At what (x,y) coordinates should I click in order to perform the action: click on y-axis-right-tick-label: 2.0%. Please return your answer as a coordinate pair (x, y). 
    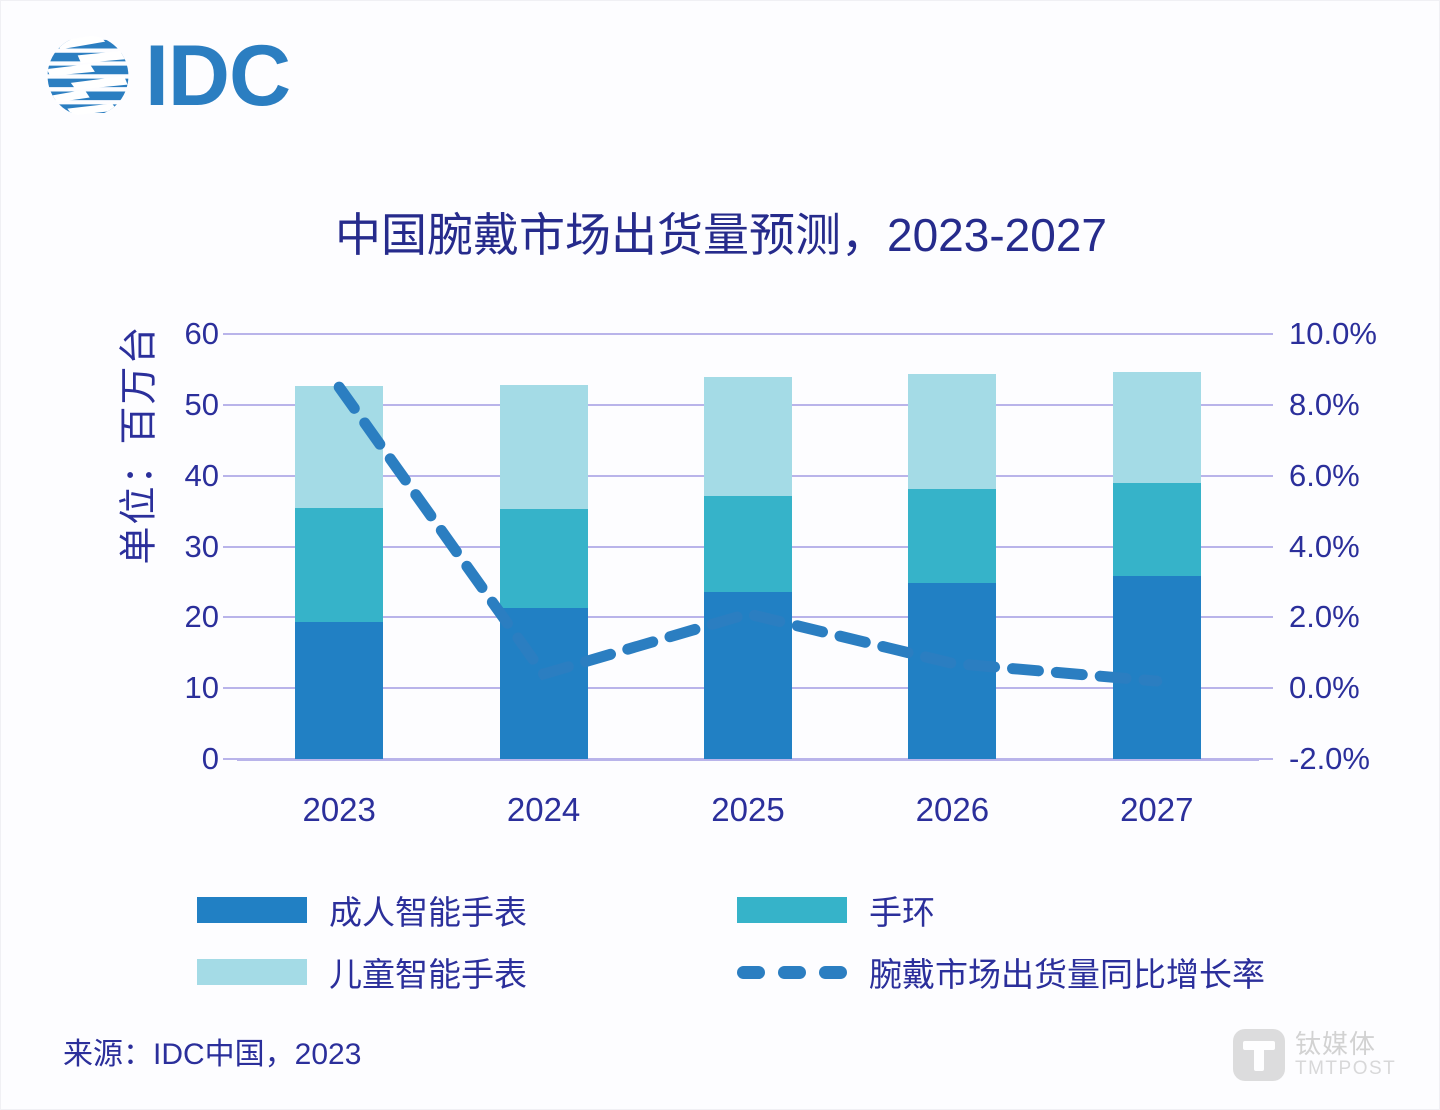
    Looking at the image, I should click on (1324, 617).